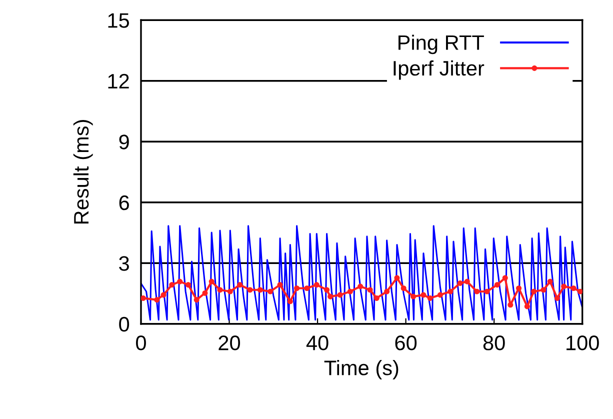  What do you see at coordinates (229, 343) in the screenshot?
I see `x-tick-label: 20` at bounding box center [229, 343].